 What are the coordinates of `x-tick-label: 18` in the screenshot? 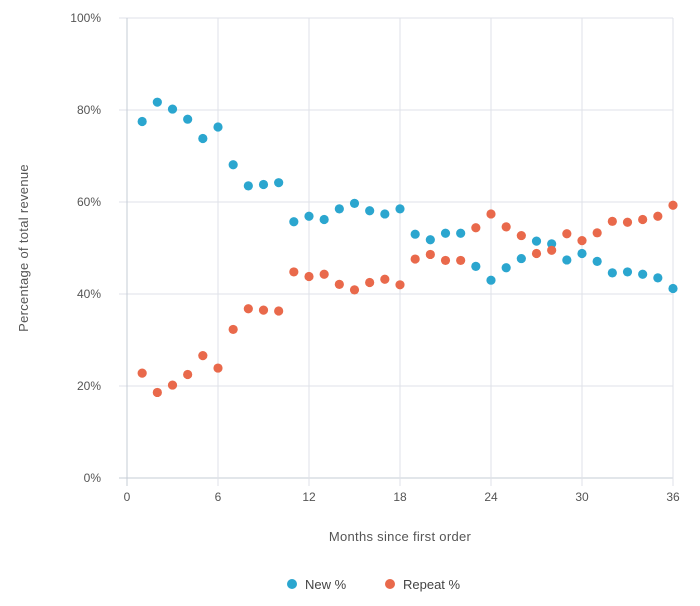 It's located at (400, 497).